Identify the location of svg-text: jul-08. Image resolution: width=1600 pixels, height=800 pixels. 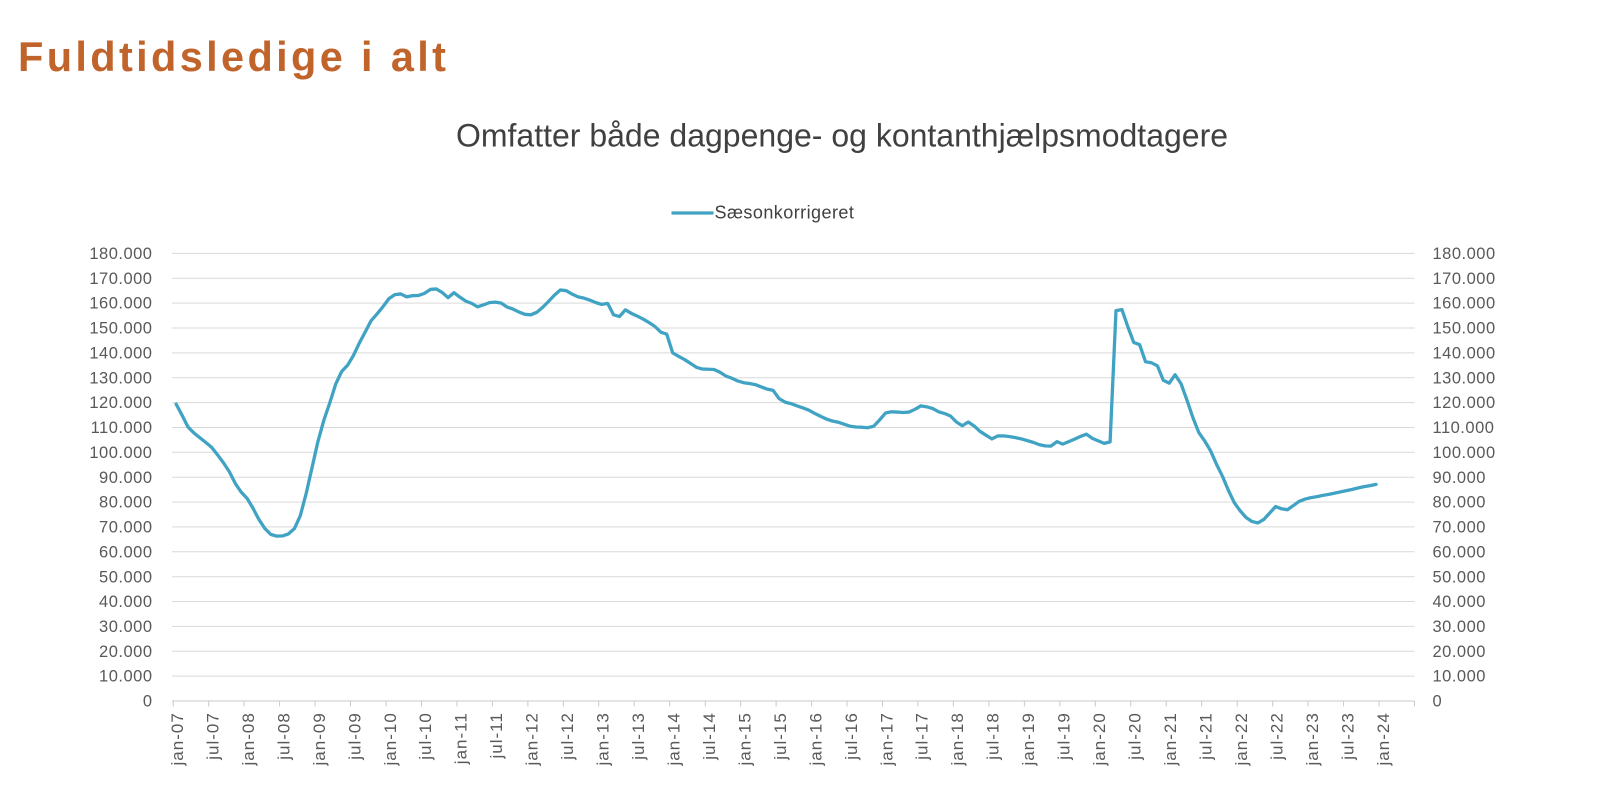
(283, 736).